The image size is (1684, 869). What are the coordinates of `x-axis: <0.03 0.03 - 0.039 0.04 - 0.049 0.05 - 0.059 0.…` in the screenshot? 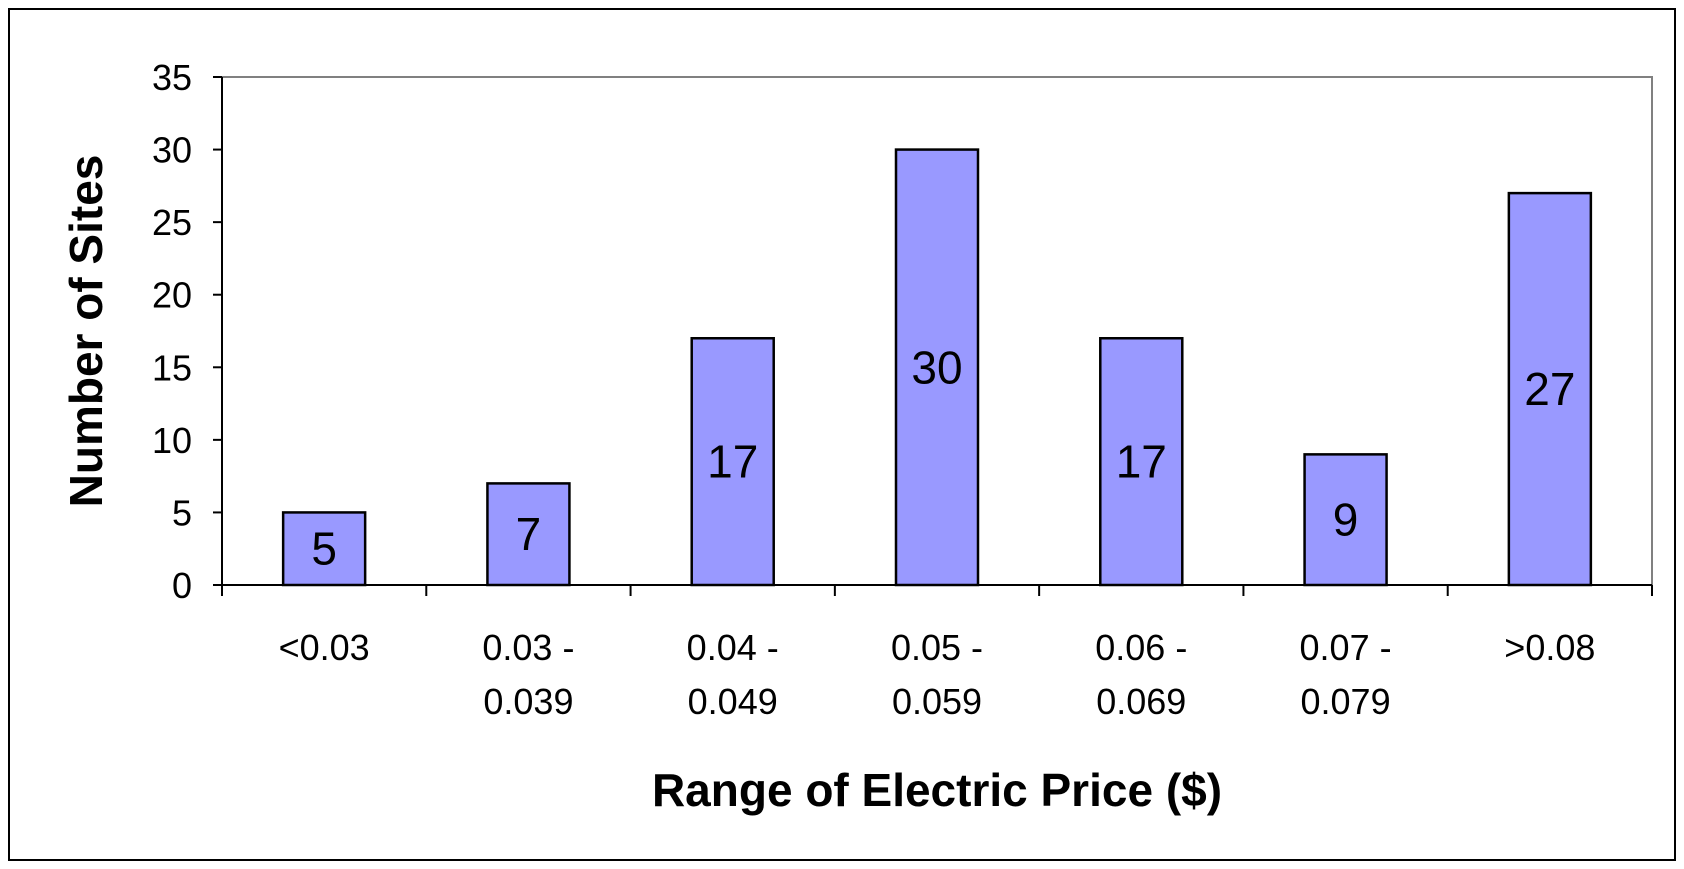 It's located at (937, 653).